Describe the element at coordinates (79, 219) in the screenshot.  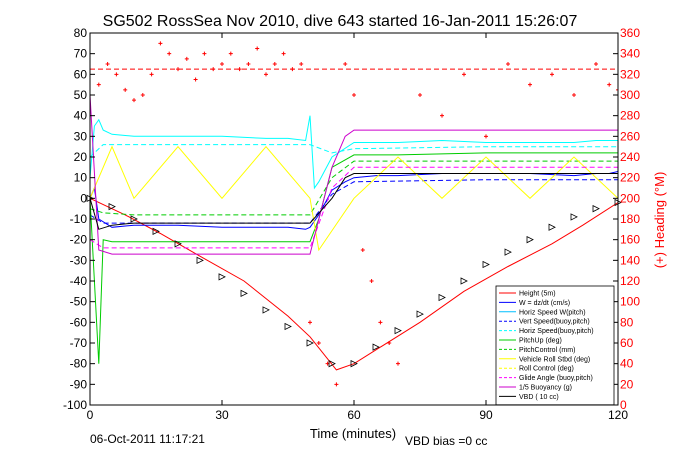
I see `y-tick-label: -10` at that location.